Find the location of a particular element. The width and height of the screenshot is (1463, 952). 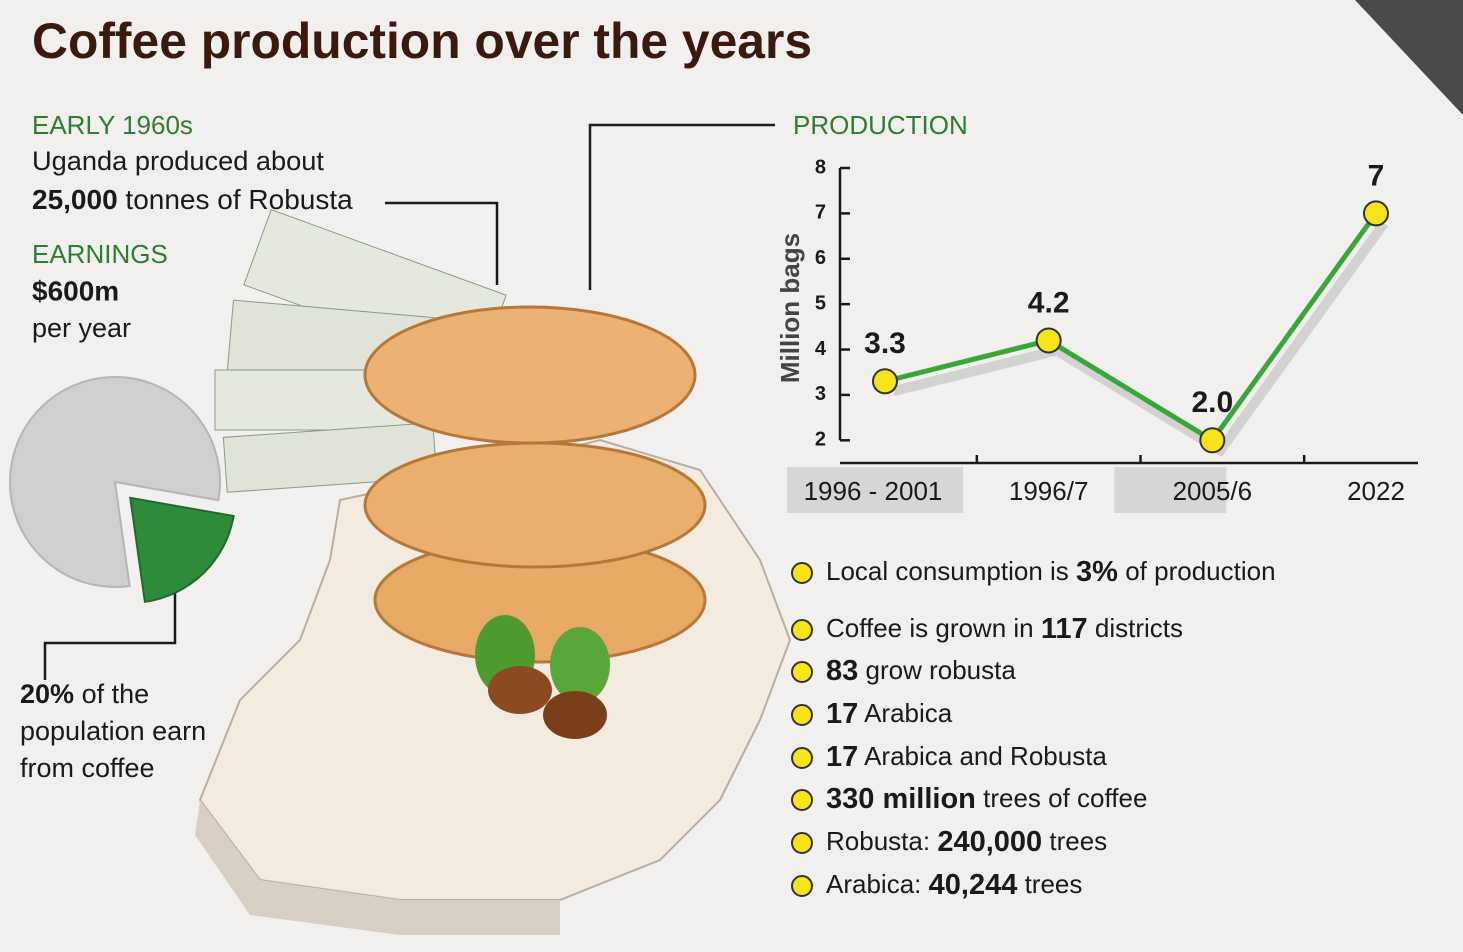

pie-caption-text: population earn is located at coordinates (113, 731).